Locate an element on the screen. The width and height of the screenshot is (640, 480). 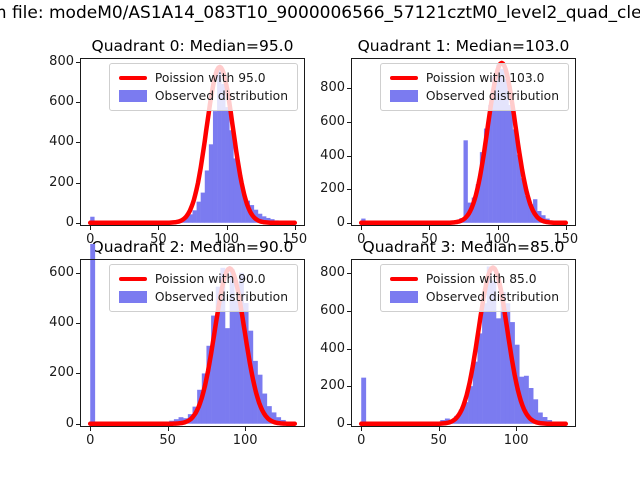
x-tick-label: 100 is located at coordinates (226, 239).